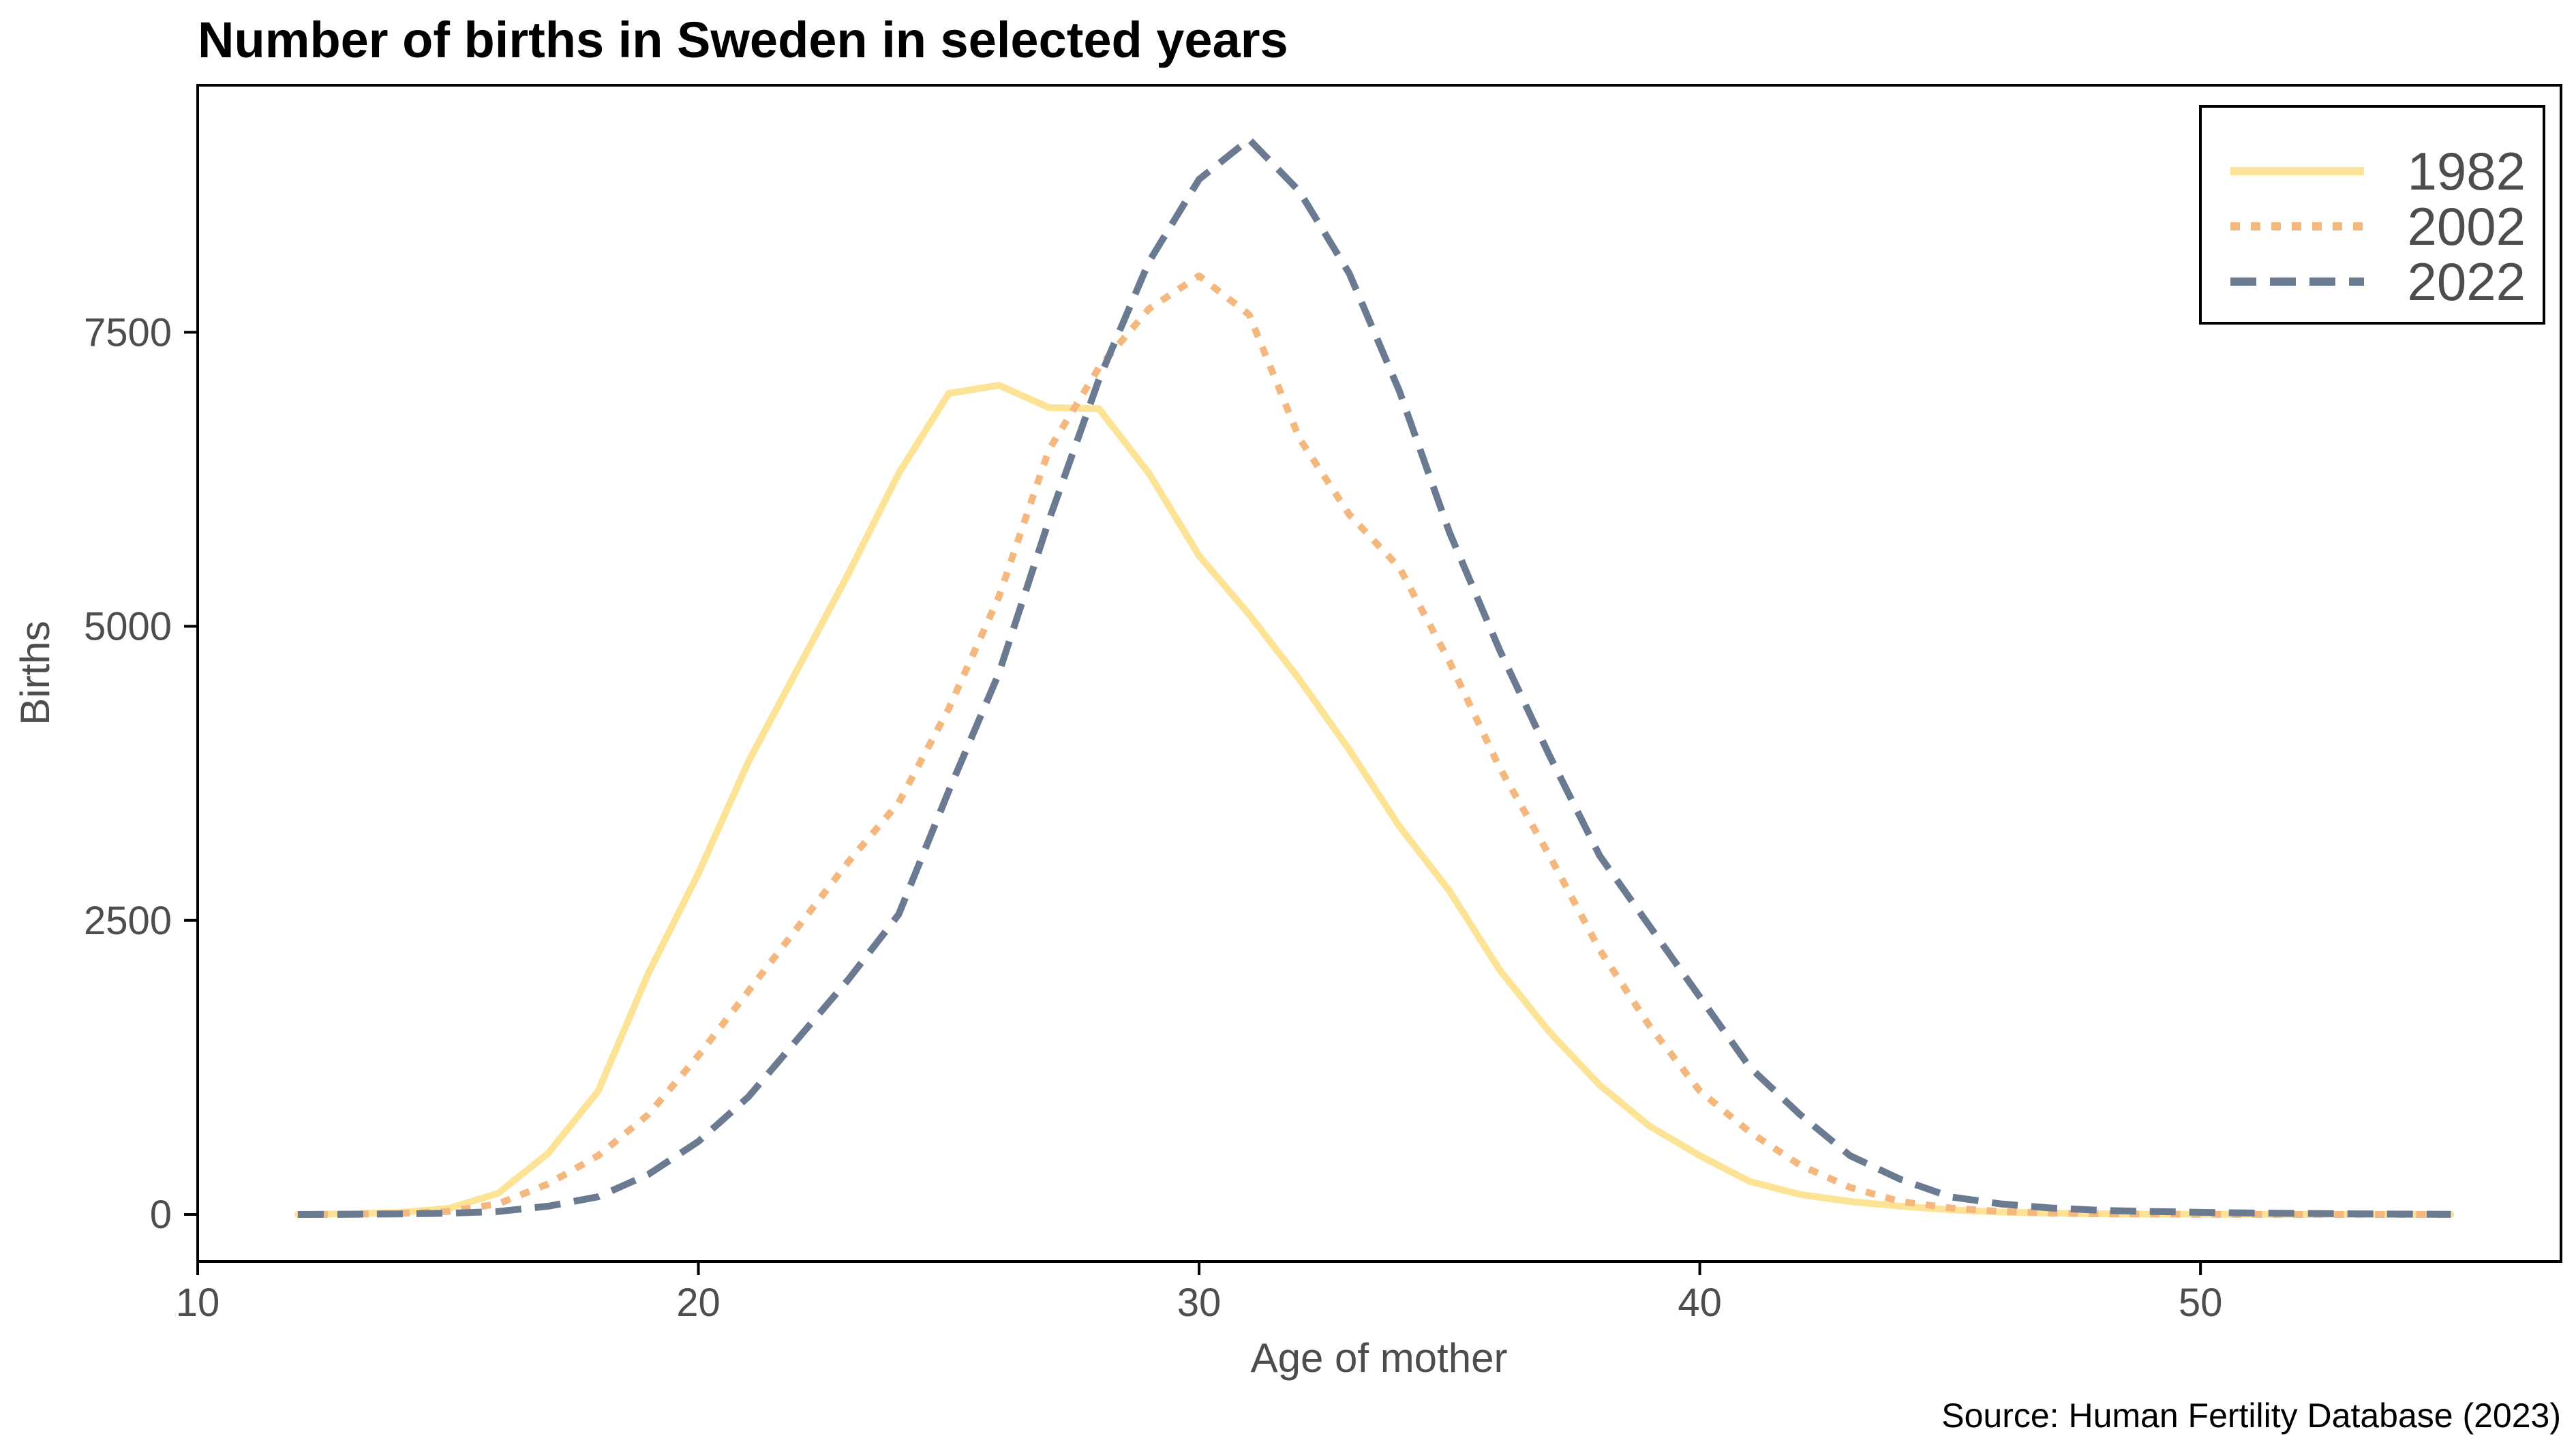 Image resolution: width=2576 pixels, height=1449 pixels. What do you see at coordinates (35, 673) in the screenshot?
I see `y-axis-label: Births` at bounding box center [35, 673].